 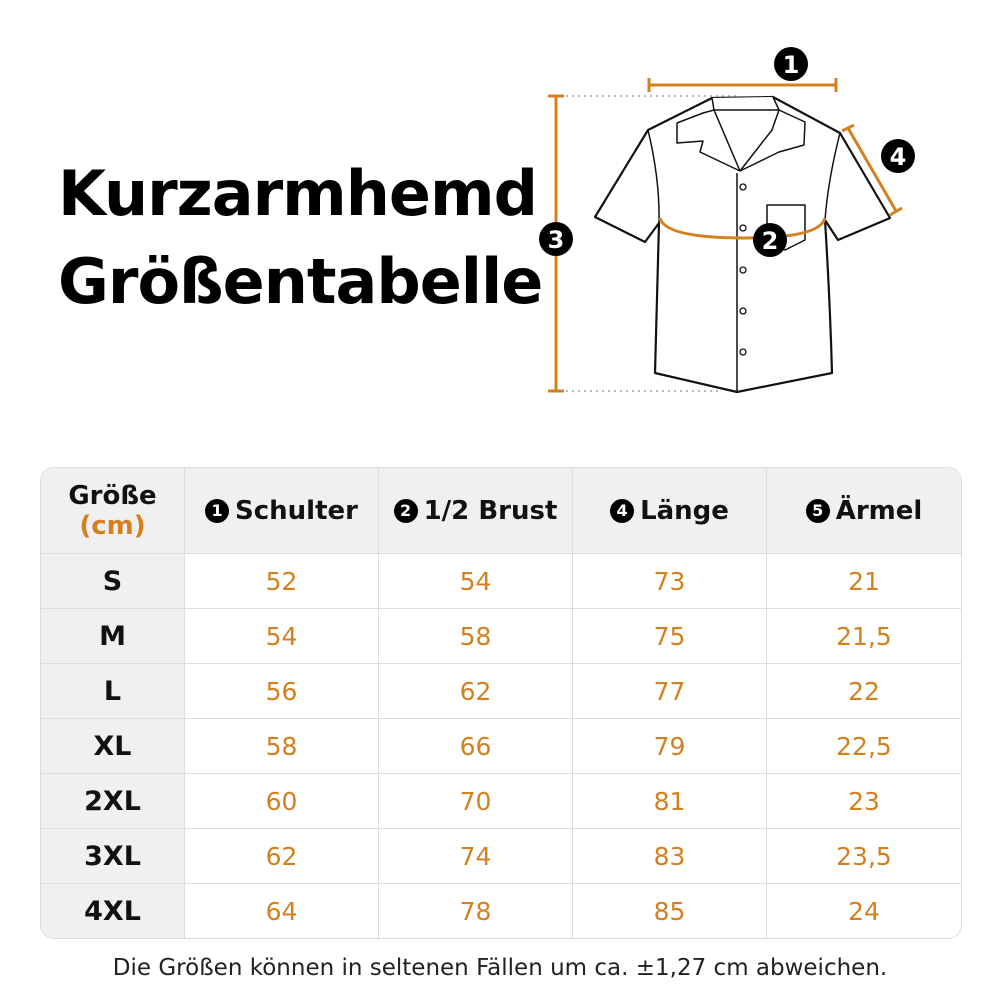 What do you see at coordinates (282, 511) in the screenshot?
I see `header-schulter: 1 Schulter` at bounding box center [282, 511].